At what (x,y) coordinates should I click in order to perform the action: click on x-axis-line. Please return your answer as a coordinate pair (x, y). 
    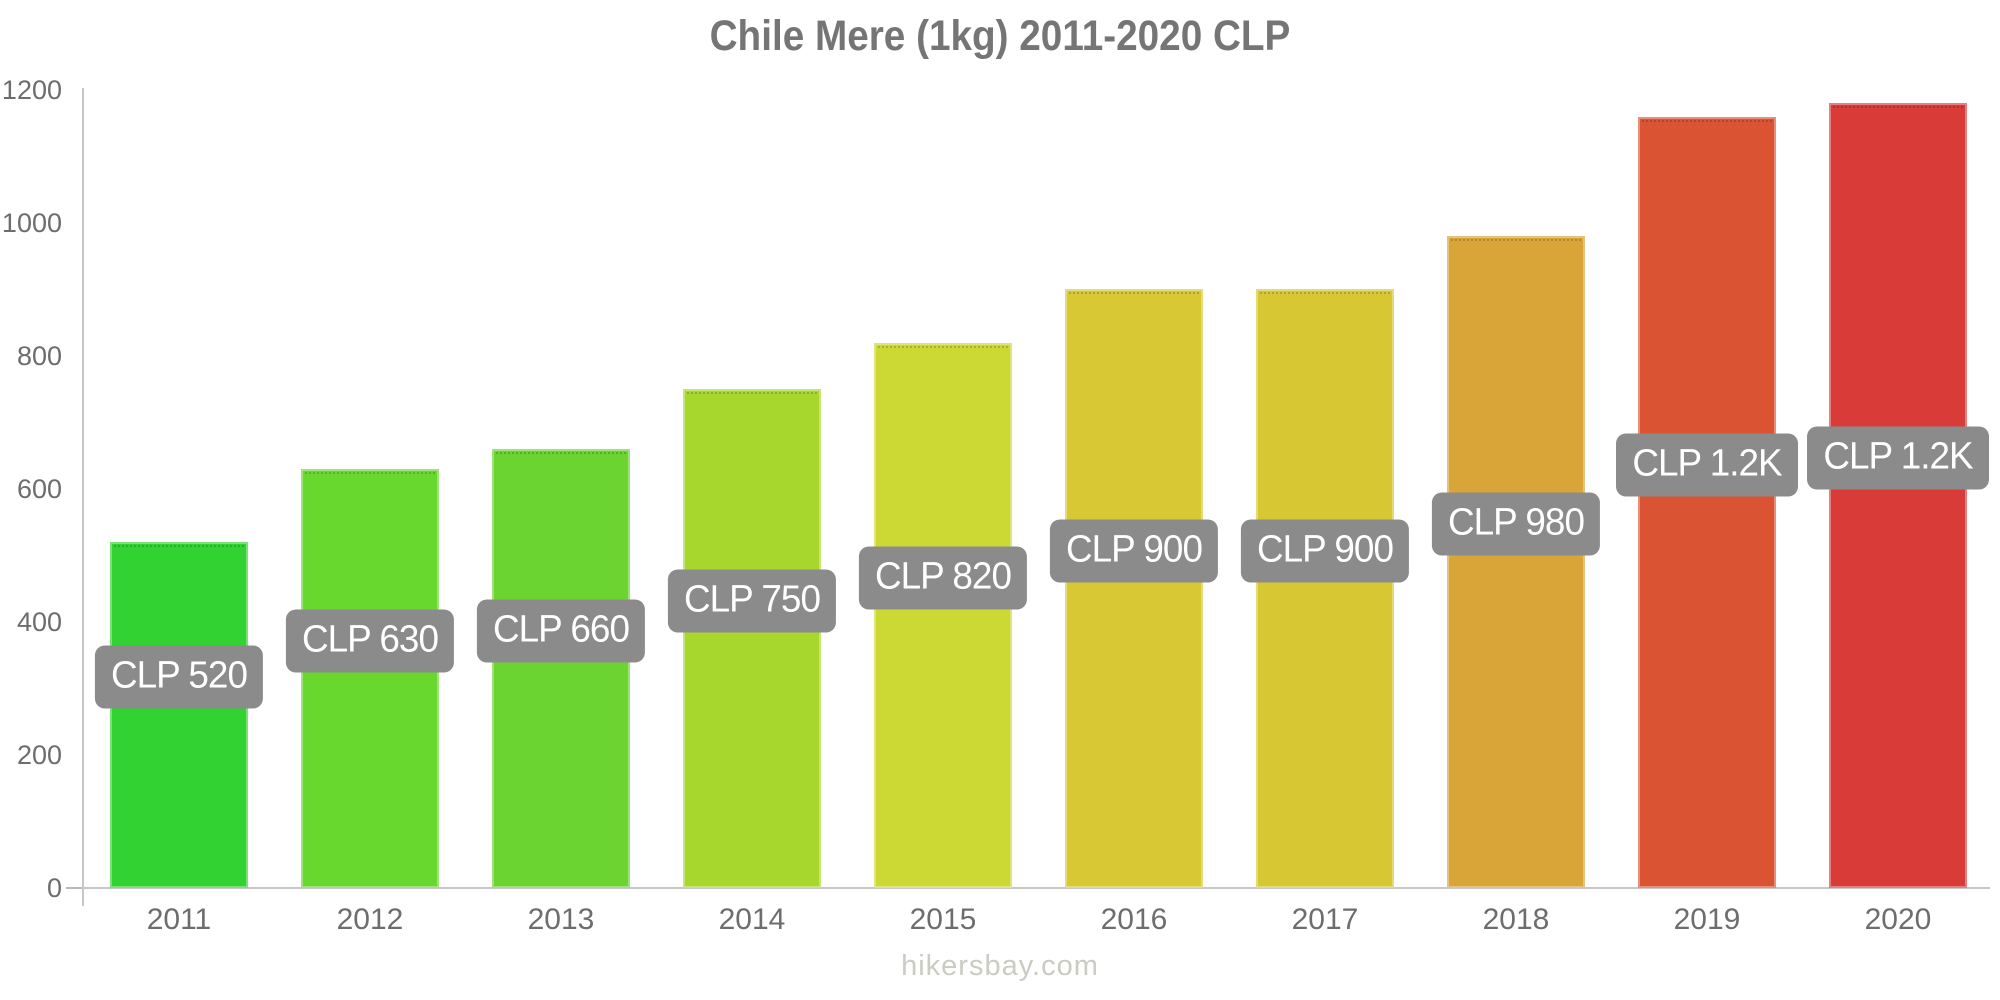
    Looking at the image, I should click on (1036, 888).